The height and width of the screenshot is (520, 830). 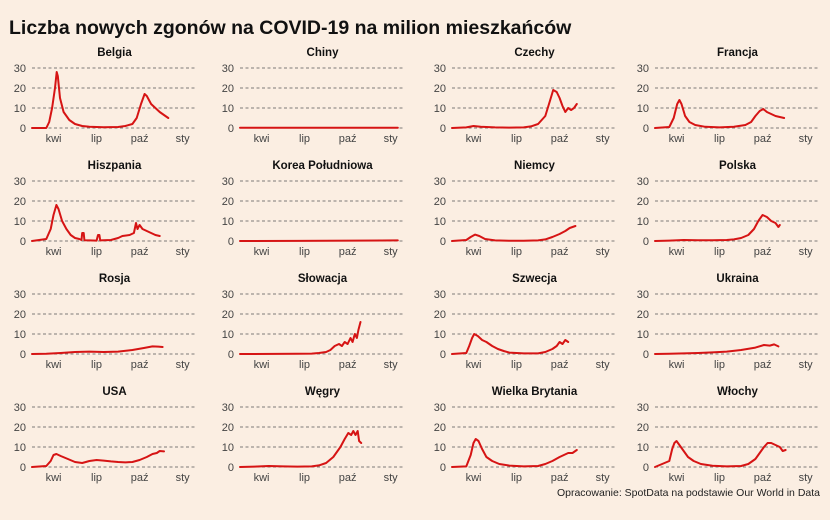 I want to click on panel-korea-południowa: Korea Południowa 0 10 20 30 kwi lip paź sty, so click(x=313, y=209).